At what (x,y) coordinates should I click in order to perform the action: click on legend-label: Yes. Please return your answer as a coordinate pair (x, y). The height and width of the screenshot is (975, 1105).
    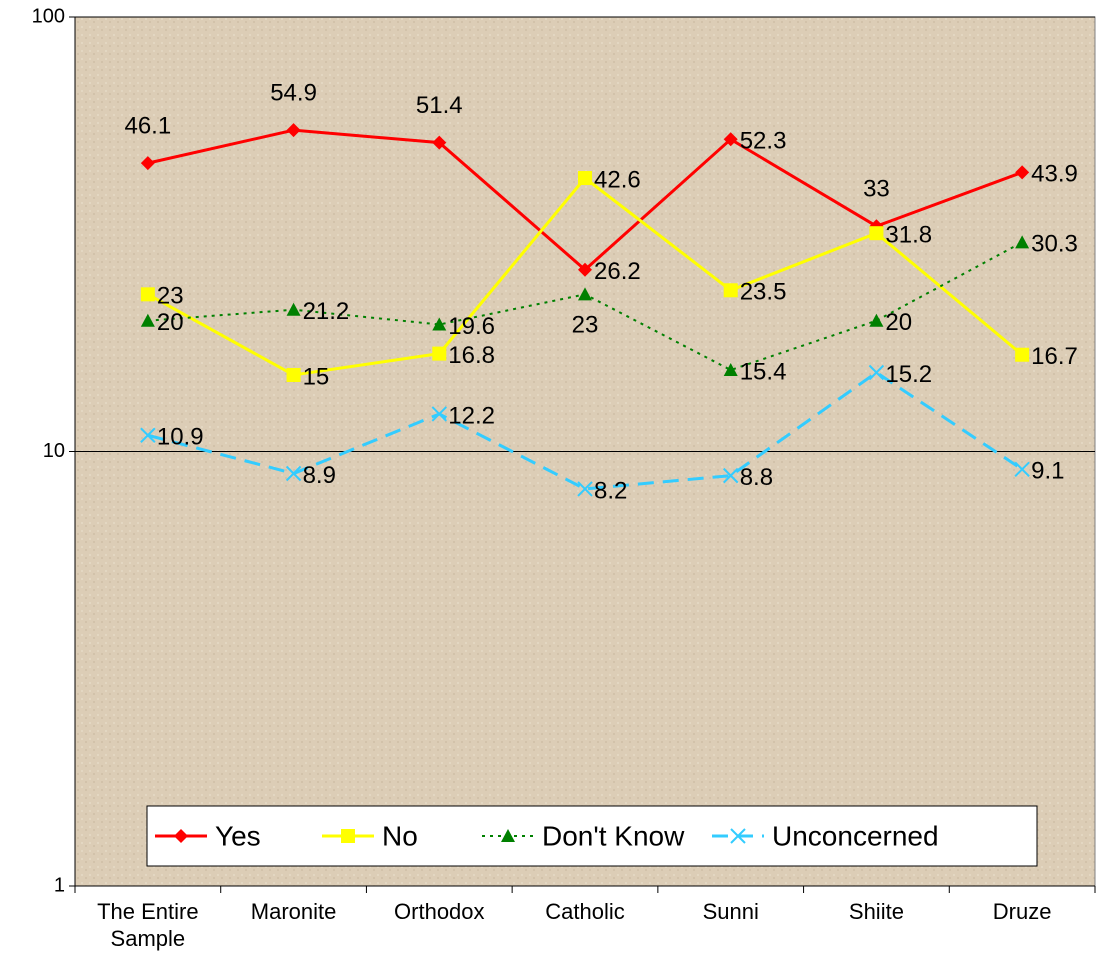
    Looking at the image, I should click on (238, 835).